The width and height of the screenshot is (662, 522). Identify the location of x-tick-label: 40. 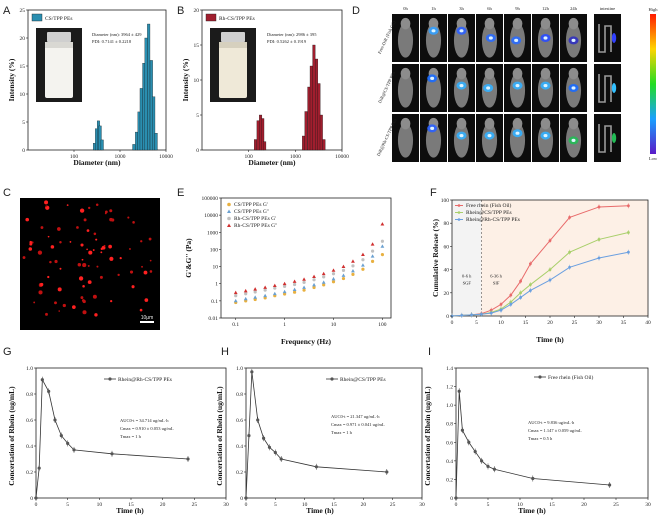
(648, 323).